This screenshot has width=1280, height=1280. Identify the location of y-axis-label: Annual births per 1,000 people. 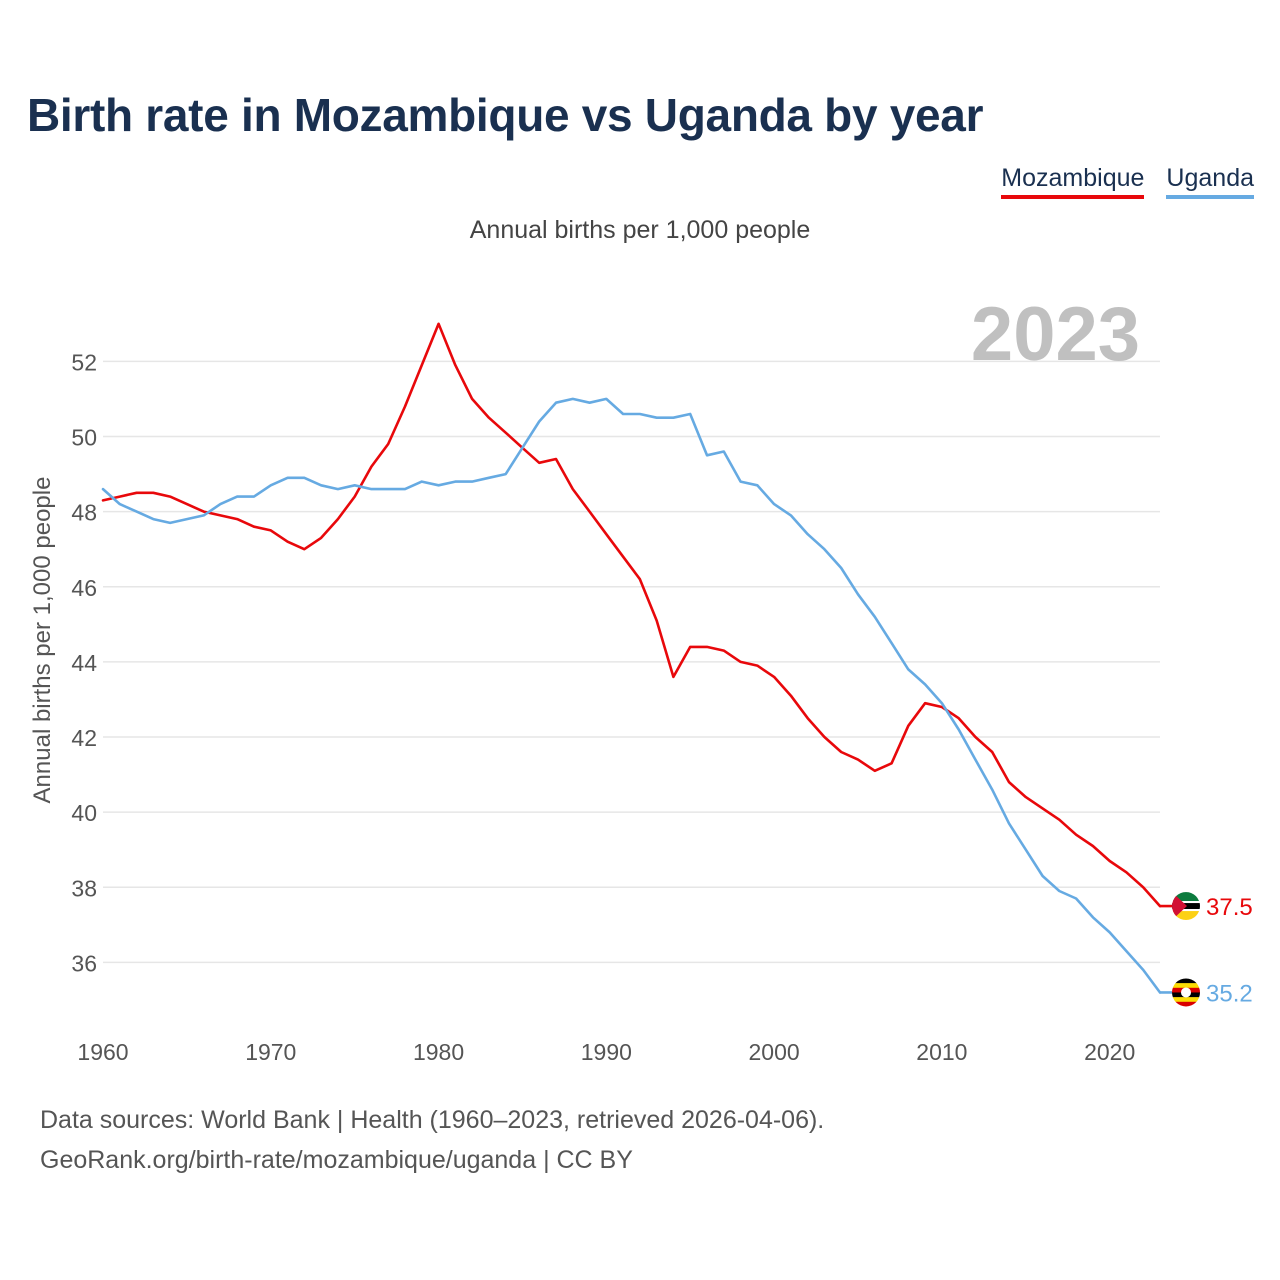
(42, 640).